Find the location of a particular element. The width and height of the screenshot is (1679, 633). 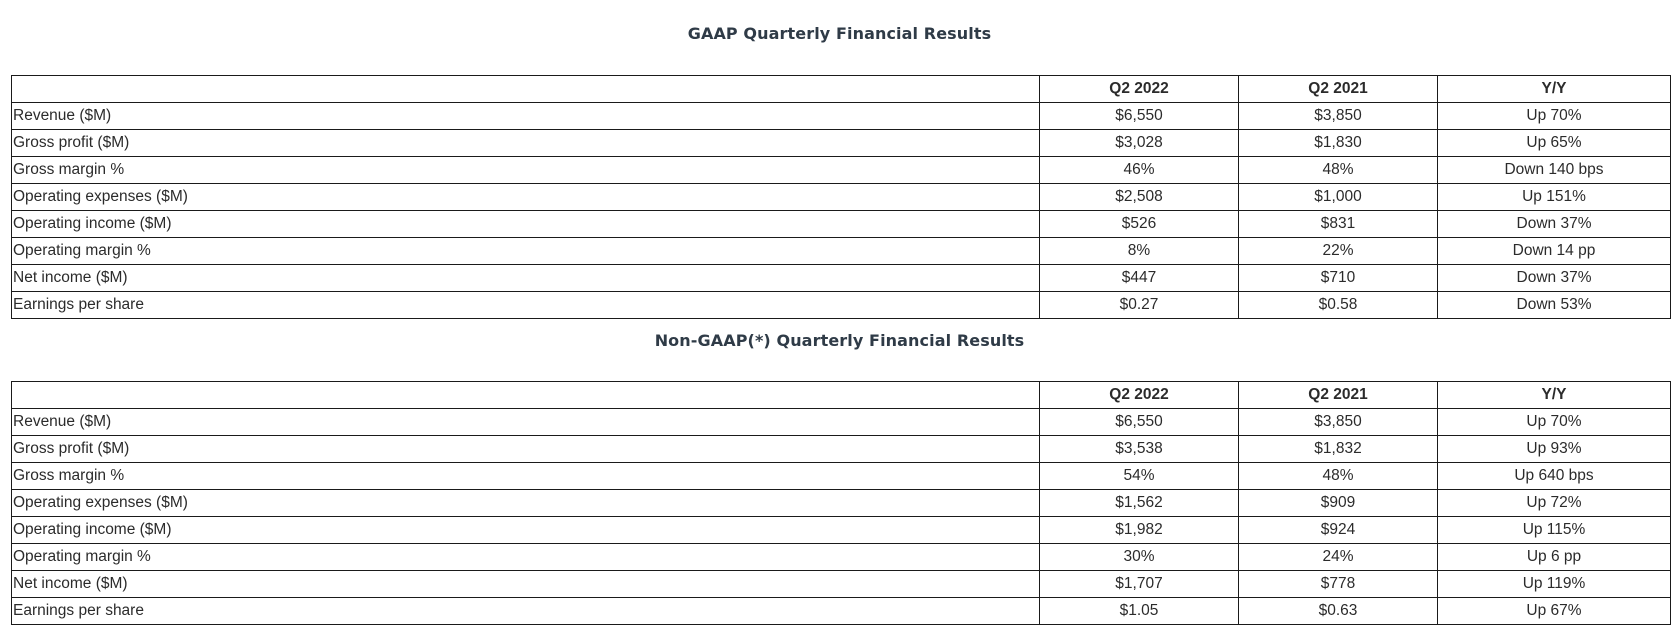

table-row: Net income ($M) $447 $710 Down 37% is located at coordinates (841, 278).